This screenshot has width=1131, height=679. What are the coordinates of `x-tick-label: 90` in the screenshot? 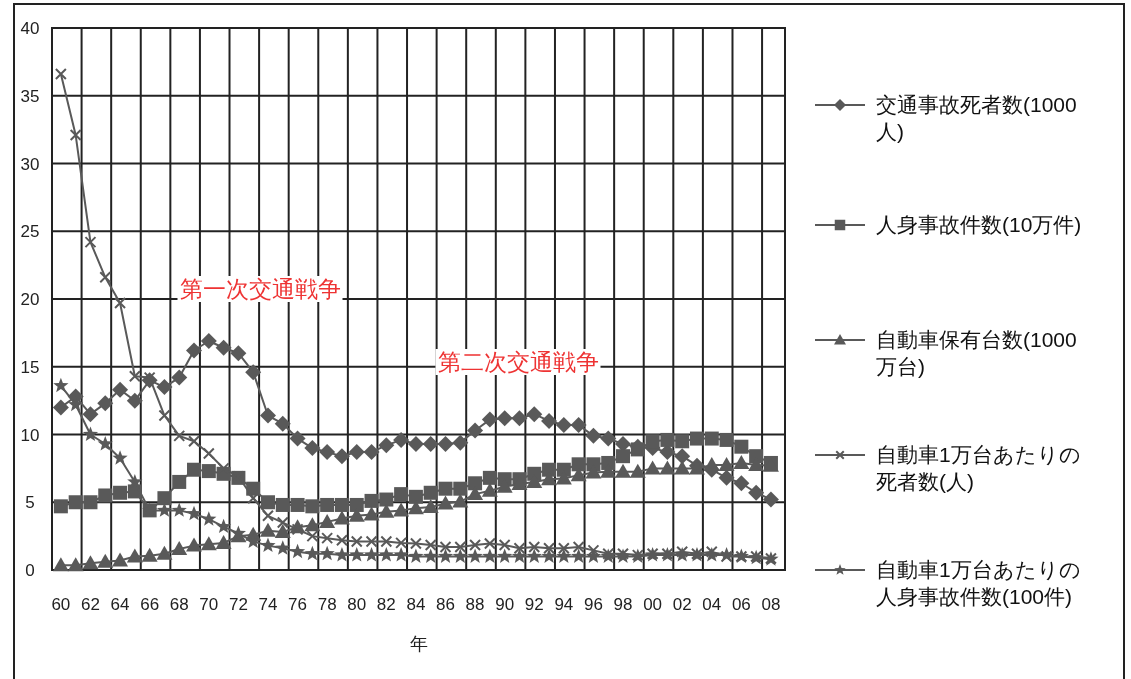 It's located at (505, 604).